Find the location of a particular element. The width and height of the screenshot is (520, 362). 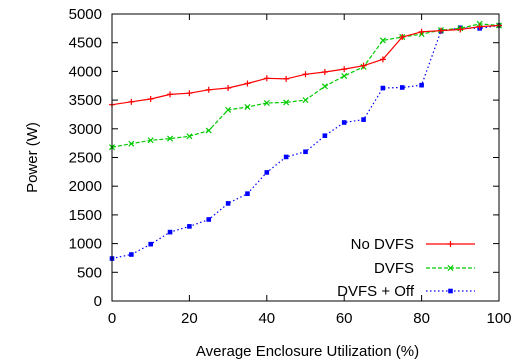

legend-label: DVFS + Off is located at coordinates (376, 291).